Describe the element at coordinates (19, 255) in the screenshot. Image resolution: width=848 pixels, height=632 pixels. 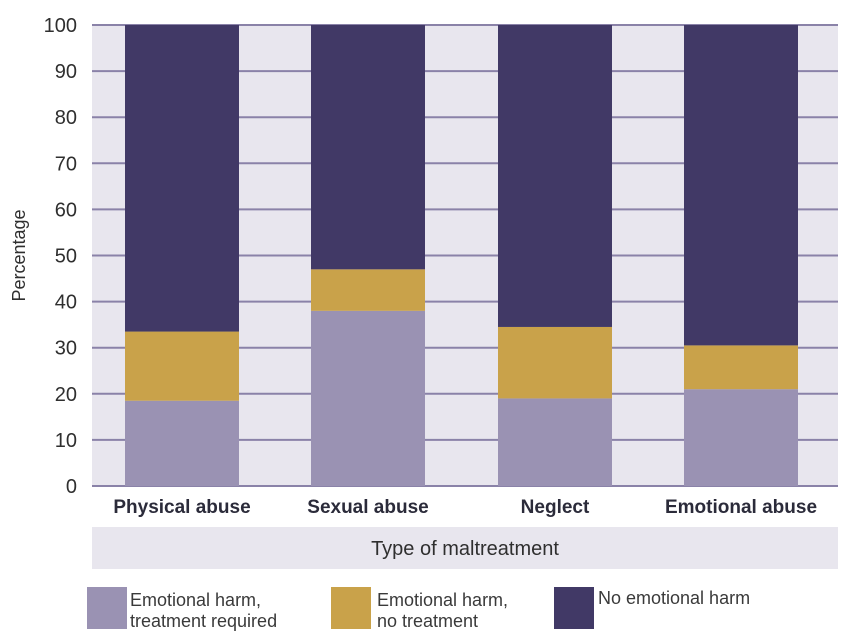
I see `y-axis-label: Percentage` at that location.